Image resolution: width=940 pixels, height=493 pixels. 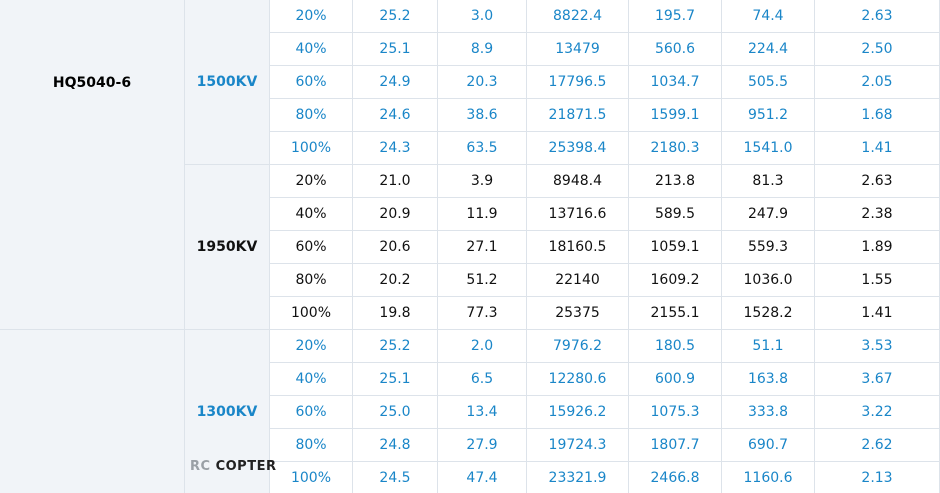 What do you see at coordinates (578, 313) in the screenshot?
I see `data-cell: 25375` at bounding box center [578, 313].